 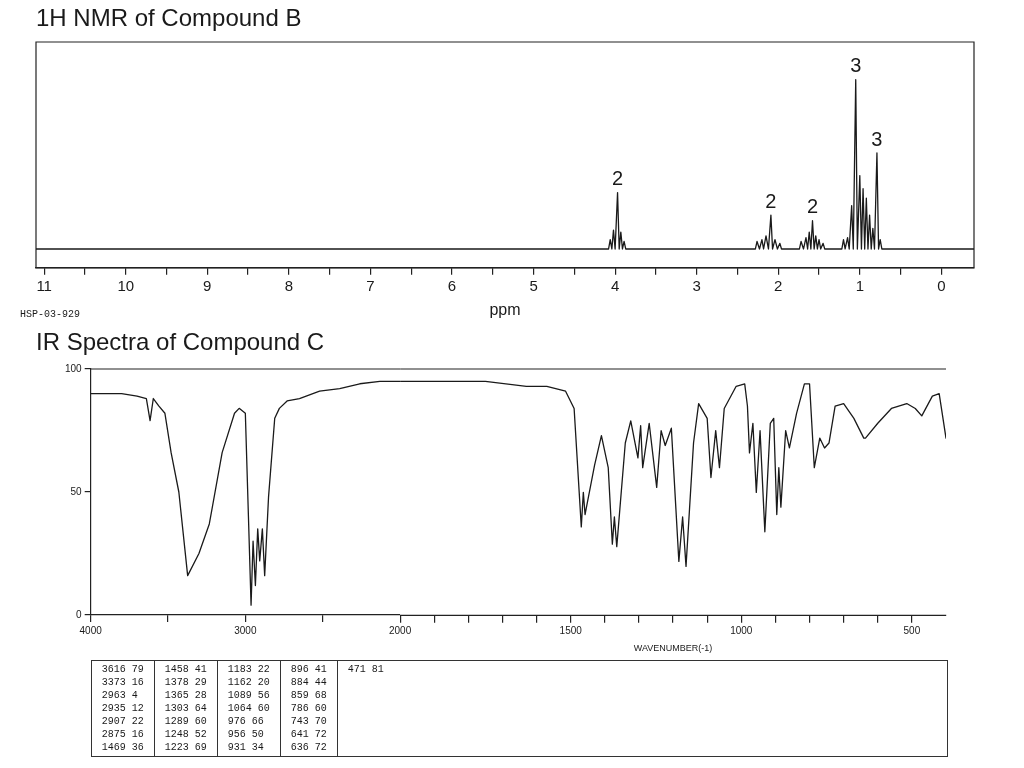 I want to click on x-tick-label: 3, so click(x=696, y=285).